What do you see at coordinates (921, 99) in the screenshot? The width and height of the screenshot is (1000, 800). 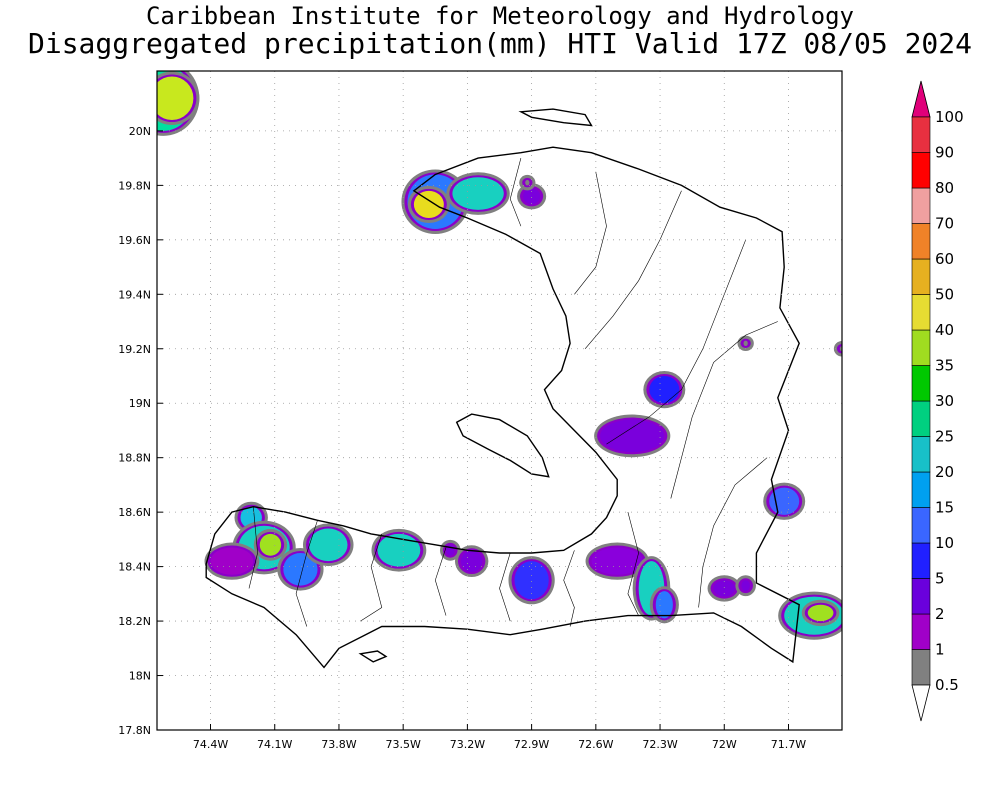 I see `colorbar-over-triangle` at bounding box center [921, 99].